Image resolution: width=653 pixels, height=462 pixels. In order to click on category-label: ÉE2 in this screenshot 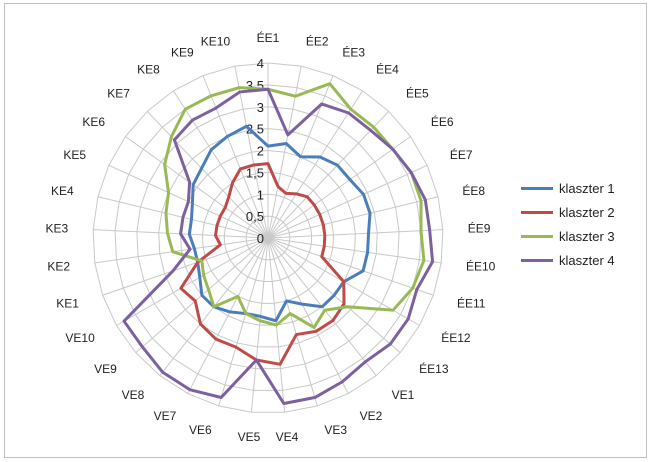, I will do `click(317, 41)`.